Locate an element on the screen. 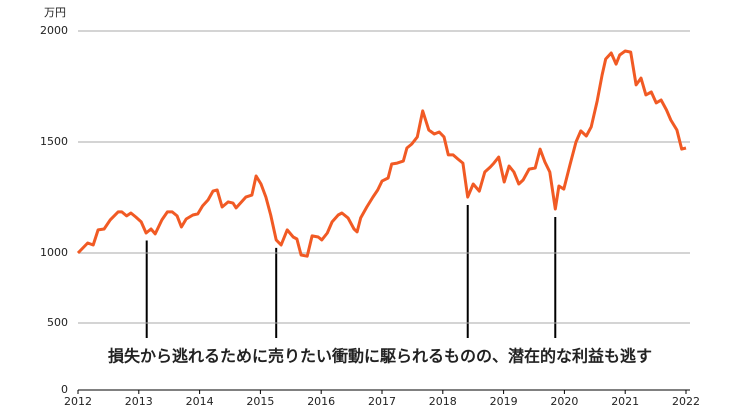 Image resolution: width=740 pixels, height=416 pixels. x-tick-label: 2018 is located at coordinates (443, 401).